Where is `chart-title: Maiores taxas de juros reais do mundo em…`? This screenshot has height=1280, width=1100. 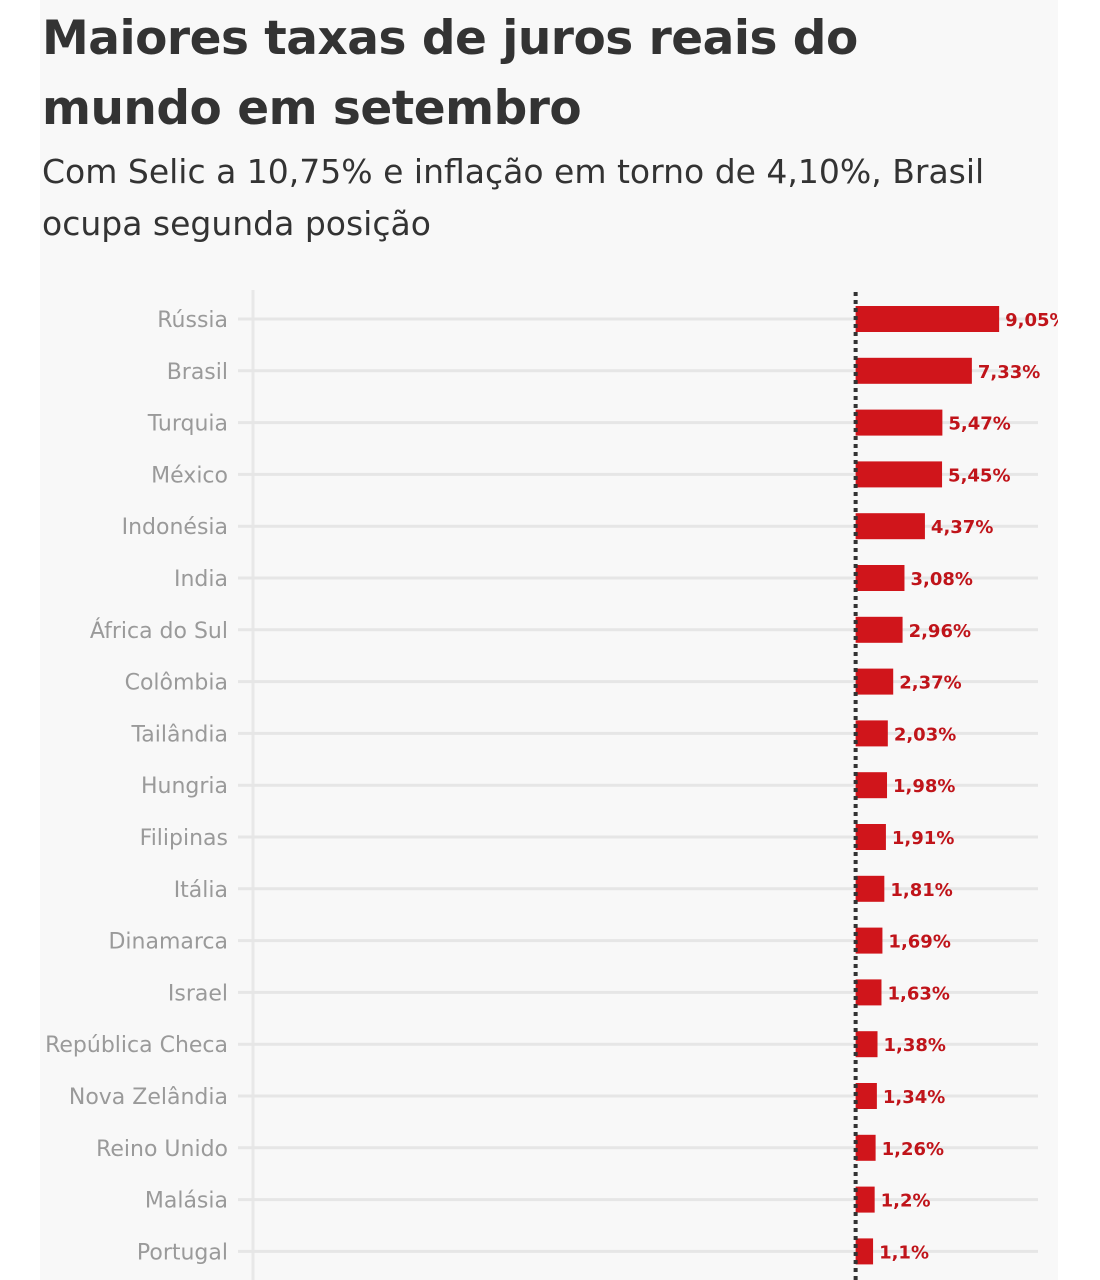
chart-title: Maiores taxas de juros reais do mundo em… is located at coordinates (450, 73).